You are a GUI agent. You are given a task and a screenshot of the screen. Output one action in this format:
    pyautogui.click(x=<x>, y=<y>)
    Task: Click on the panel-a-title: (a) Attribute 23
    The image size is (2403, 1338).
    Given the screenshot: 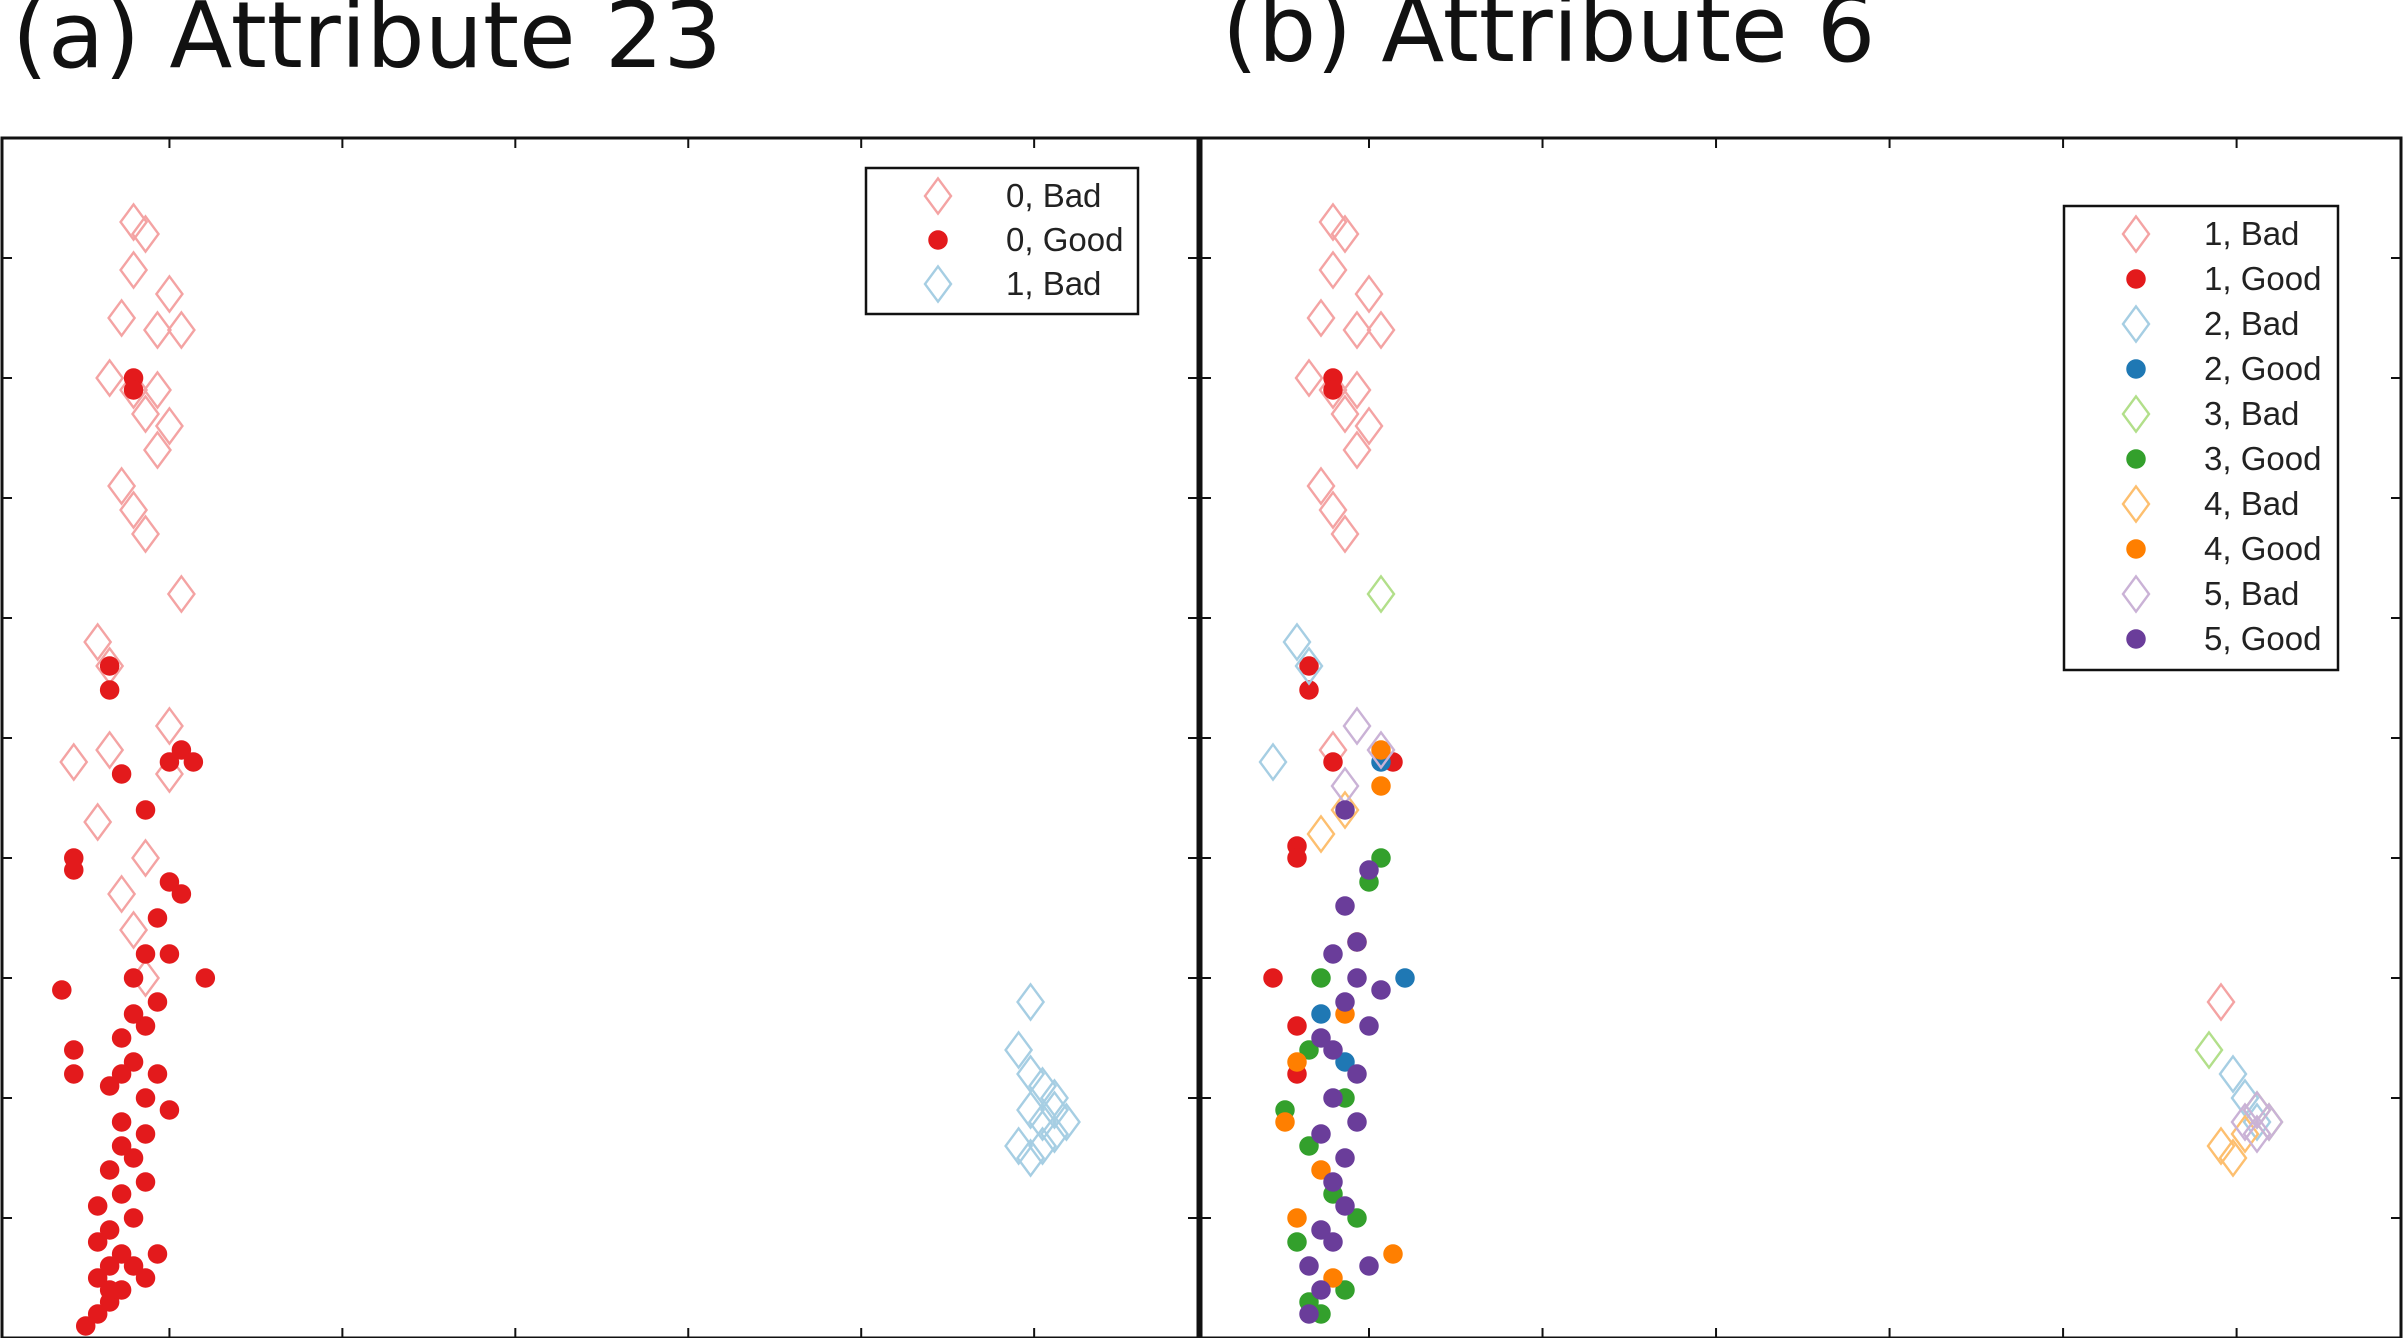 What is the action you would take?
    pyautogui.click(x=367, y=44)
    